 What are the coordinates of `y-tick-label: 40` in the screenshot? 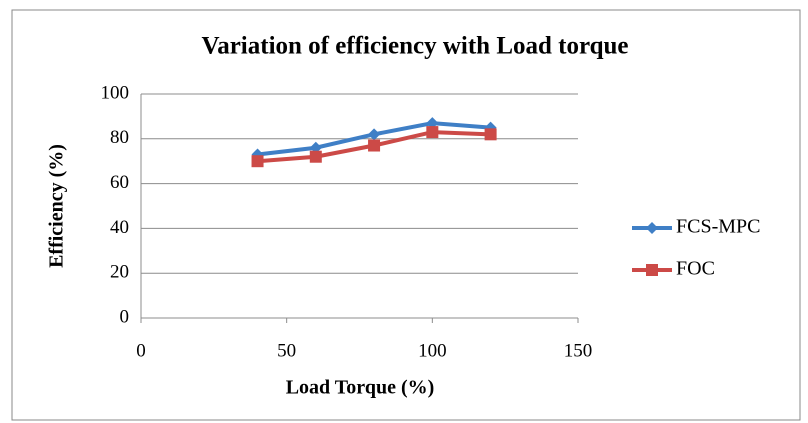 It's located at (119, 227).